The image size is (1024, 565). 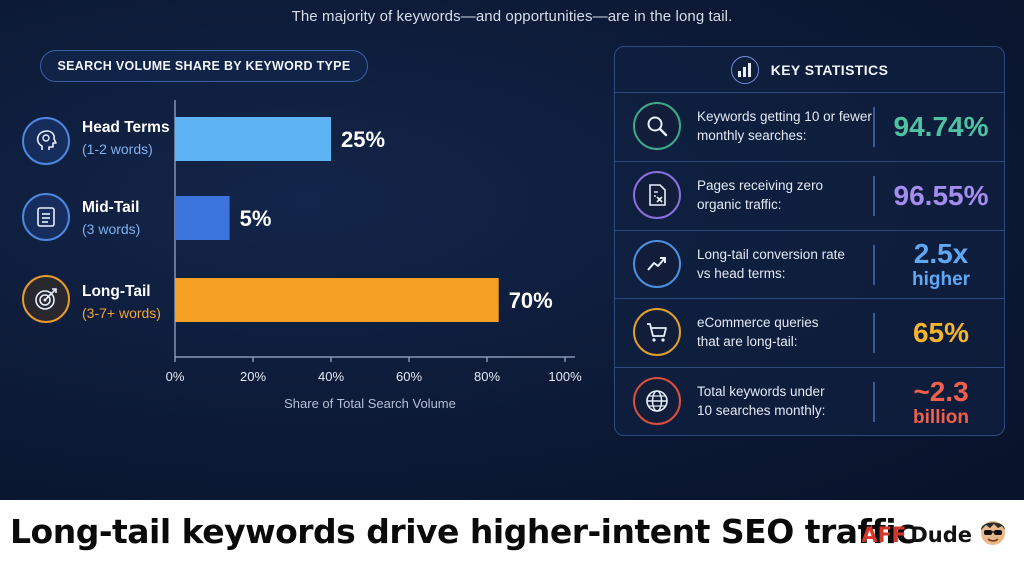 What do you see at coordinates (204, 66) in the screenshot?
I see `chart-title-pill: SEARCH VOLUME SHARE BY KEYWORD TYPE` at bounding box center [204, 66].